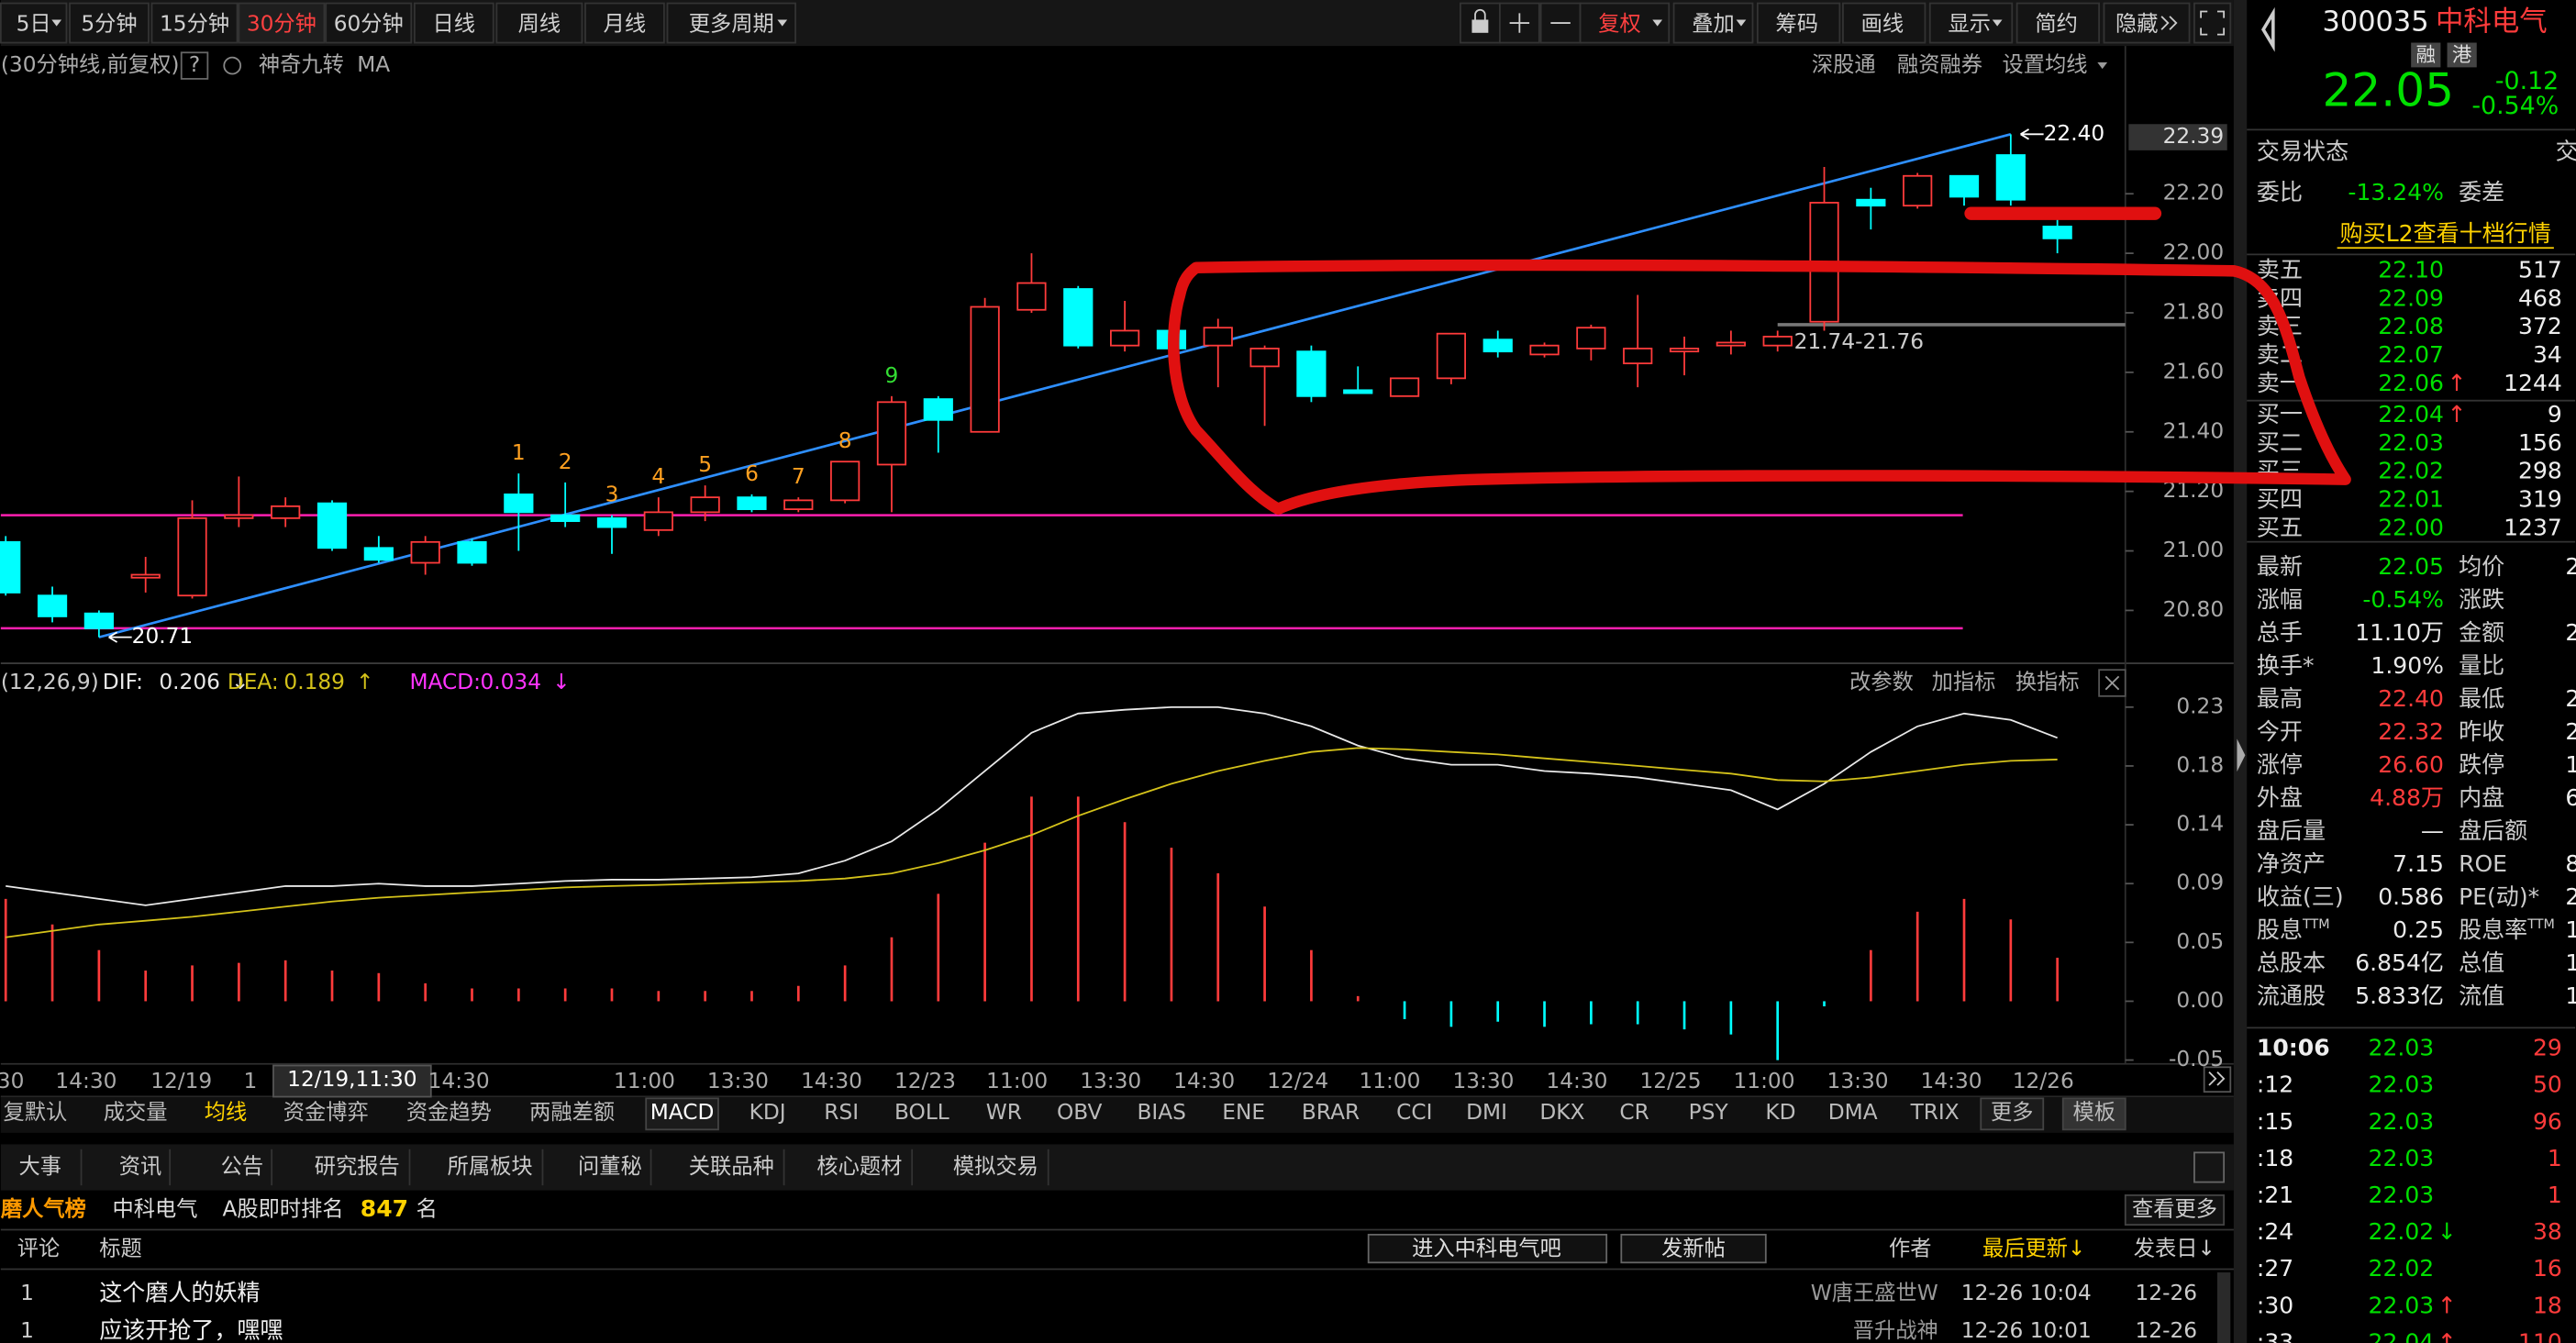 The width and height of the screenshot is (2576, 1343). What do you see at coordinates (2047, 682) in the screenshot?
I see `indicator-link: 换指标` at bounding box center [2047, 682].